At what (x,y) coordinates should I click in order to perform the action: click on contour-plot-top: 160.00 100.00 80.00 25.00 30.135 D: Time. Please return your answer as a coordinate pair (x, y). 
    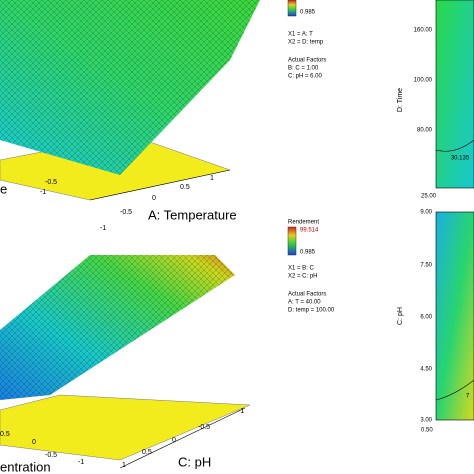
    Looking at the image, I should click on (435, 100).